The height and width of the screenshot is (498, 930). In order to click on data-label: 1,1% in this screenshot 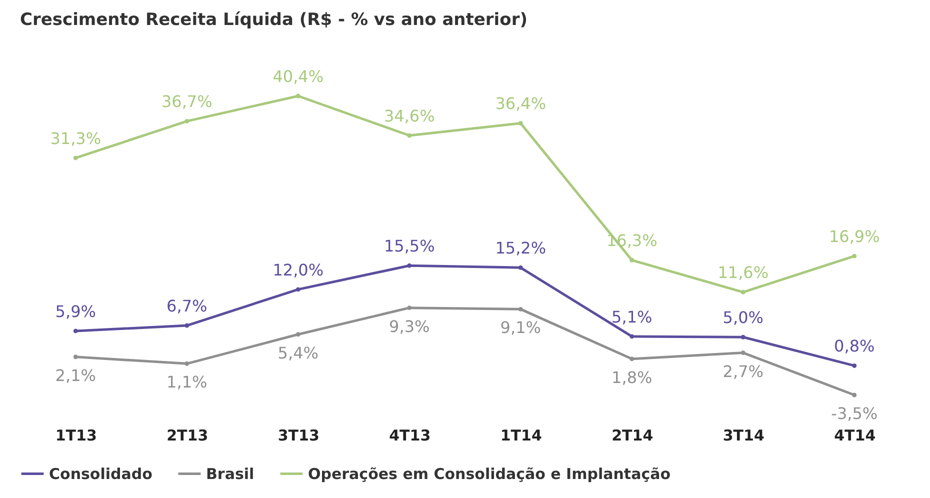, I will do `click(187, 382)`.